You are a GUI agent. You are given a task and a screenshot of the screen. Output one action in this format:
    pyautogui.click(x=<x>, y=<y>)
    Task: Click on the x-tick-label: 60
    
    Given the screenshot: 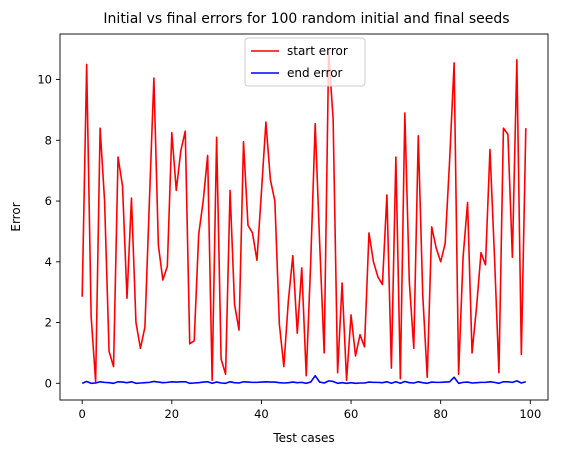 What is the action you would take?
    pyautogui.click(x=351, y=414)
    